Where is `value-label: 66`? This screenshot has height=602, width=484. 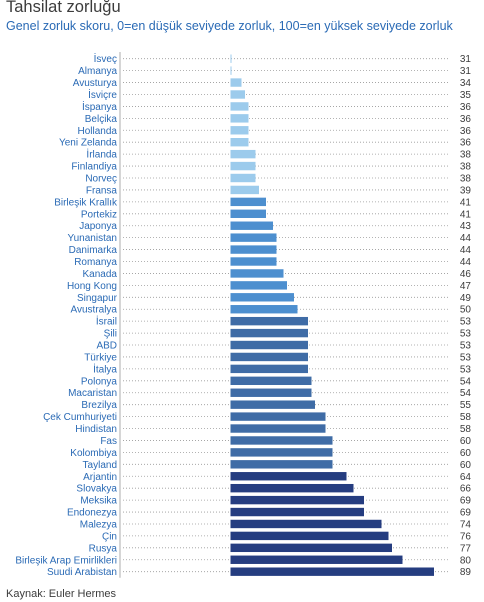
value-label: 66 is located at coordinates (466, 489).